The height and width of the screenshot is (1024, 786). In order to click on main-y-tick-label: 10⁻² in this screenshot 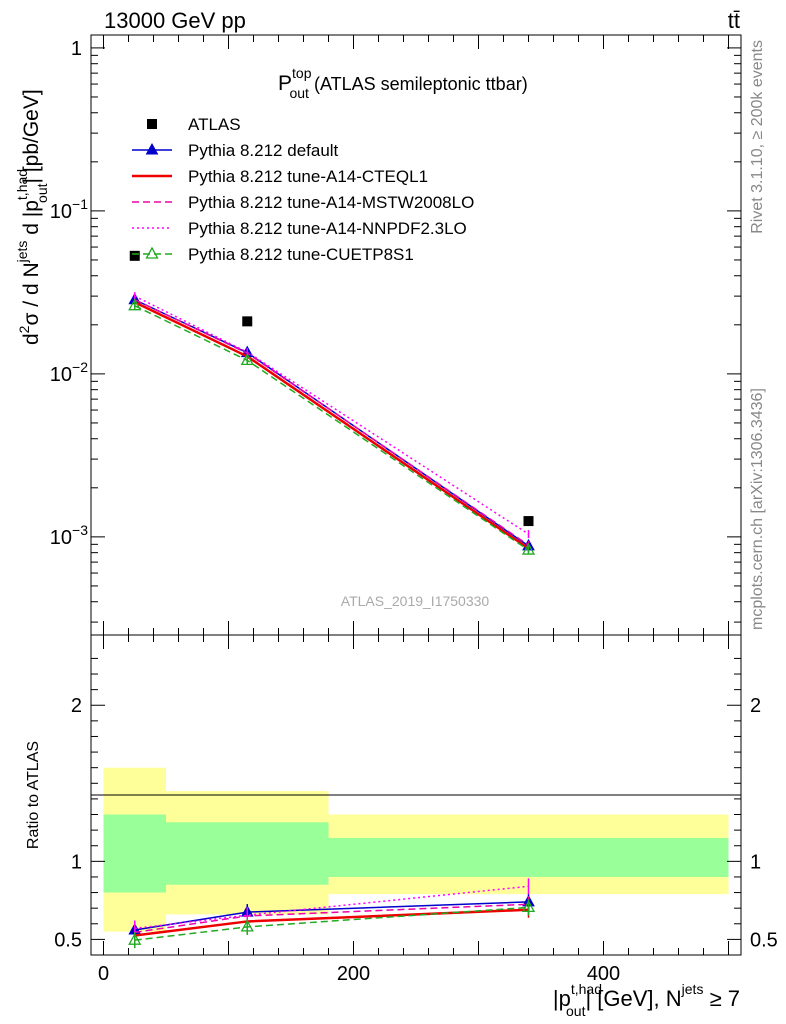, I will do `click(69, 372)`.